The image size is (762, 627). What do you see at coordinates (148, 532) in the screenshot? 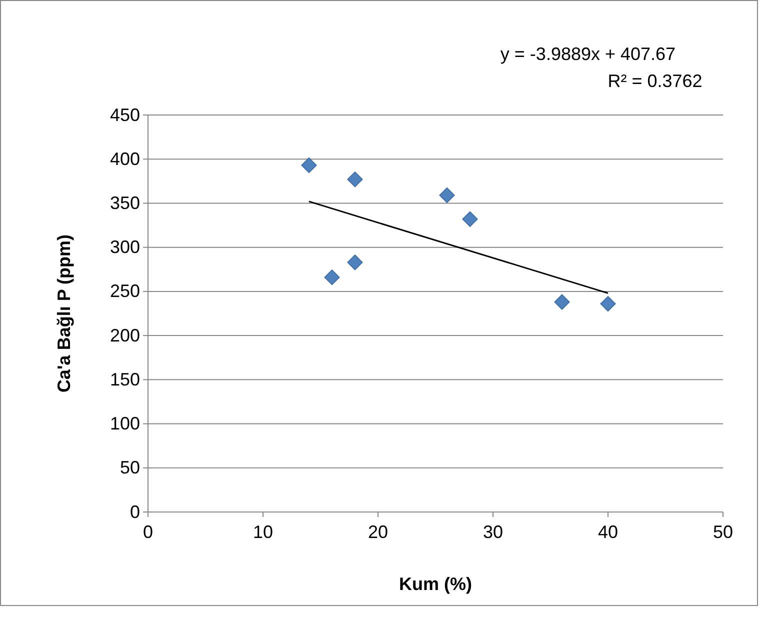
I see `x-tick-label: 0` at bounding box center [148, 532].